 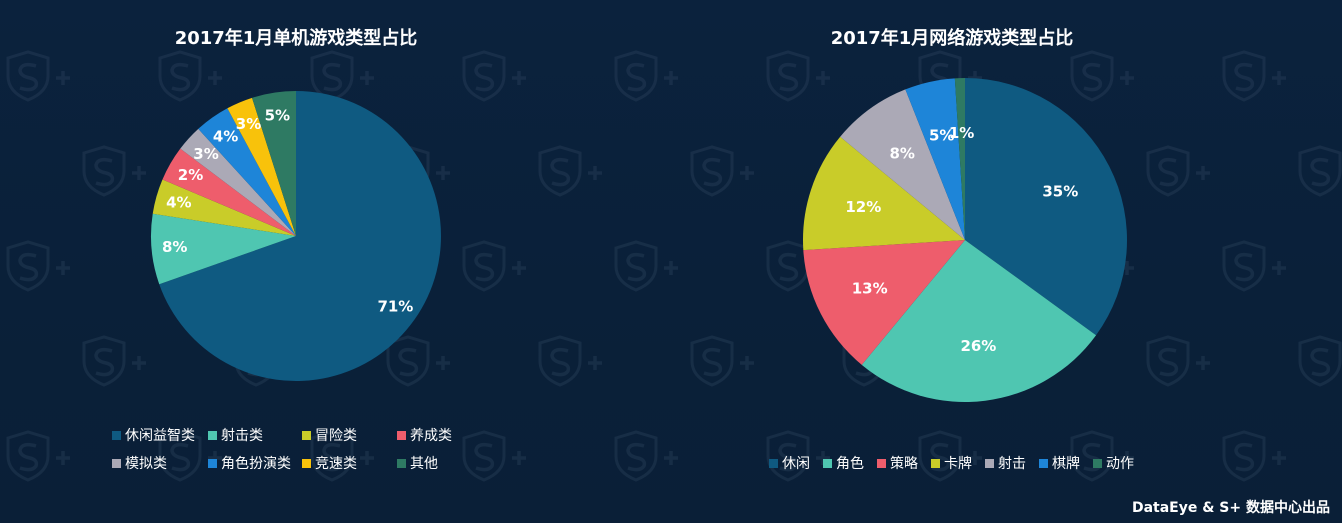 What do you see at coordinates (1230, 508) in the screenshot?
I see `source-credit: DataEye & S+ 数据中心出品` at bounding box center [1230, 508].